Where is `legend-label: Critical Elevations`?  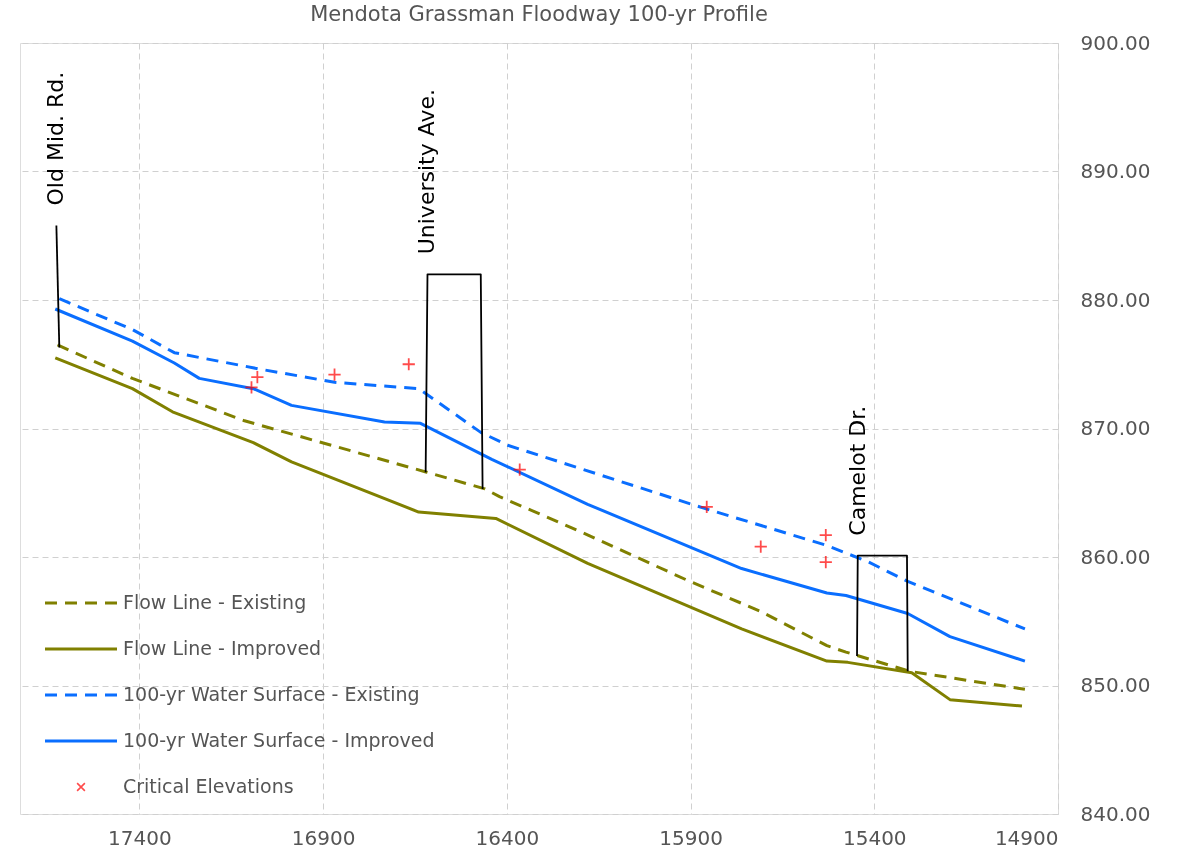 legend-label: Critical Elevations is located at coordinates (208, 786).